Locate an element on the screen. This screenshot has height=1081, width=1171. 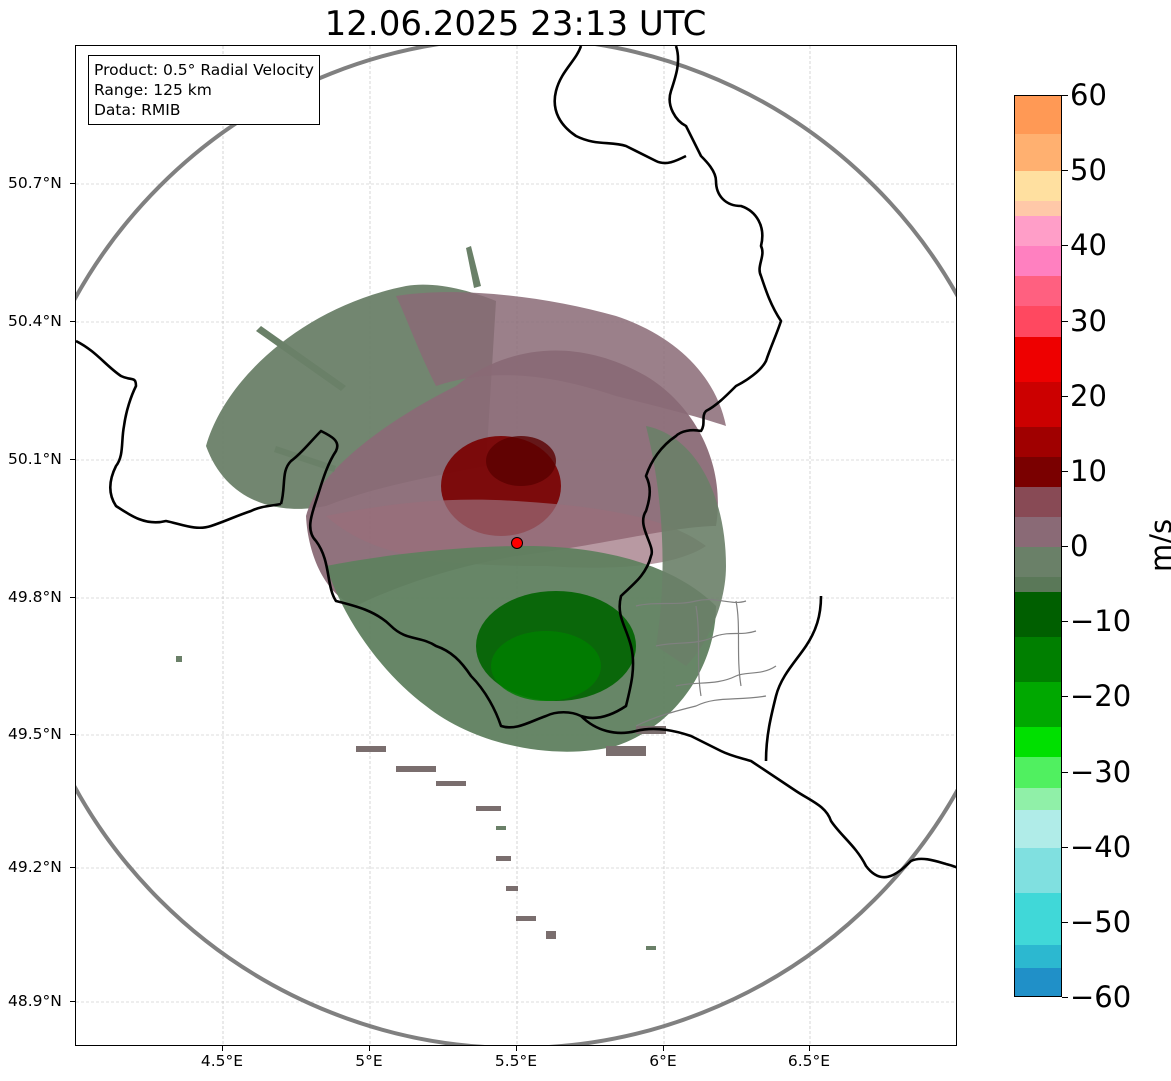
map-title: 12.06.2025 23:13 UTC is located at coordinates (515, 24).